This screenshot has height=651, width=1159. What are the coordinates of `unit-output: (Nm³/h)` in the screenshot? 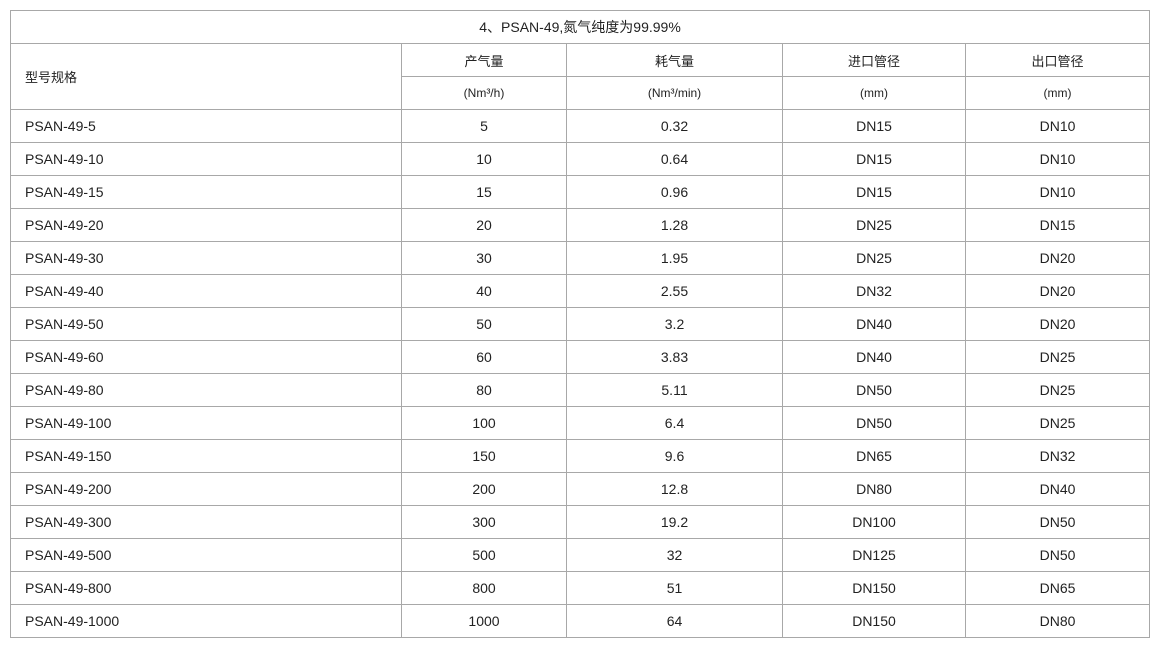 It's located at (484, 93).